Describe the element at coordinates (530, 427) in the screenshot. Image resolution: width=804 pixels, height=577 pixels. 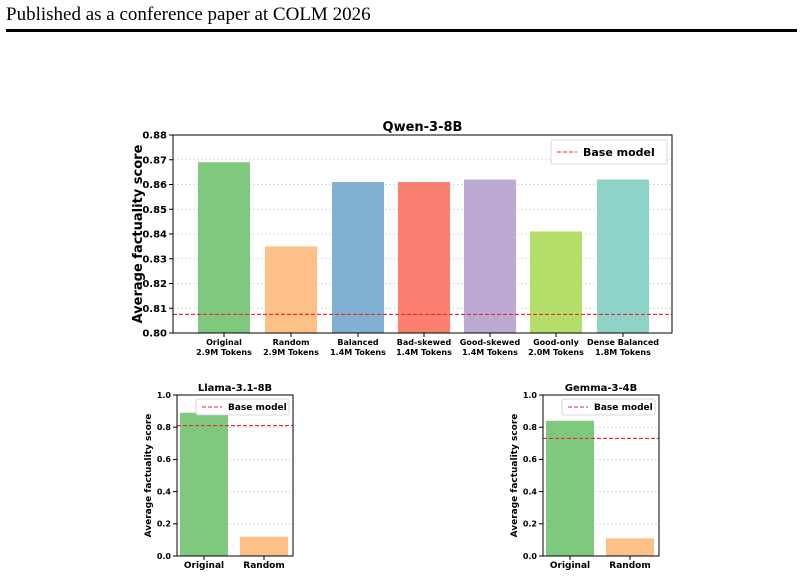
I see `gemma-ytick-label: 0.8` at that location.